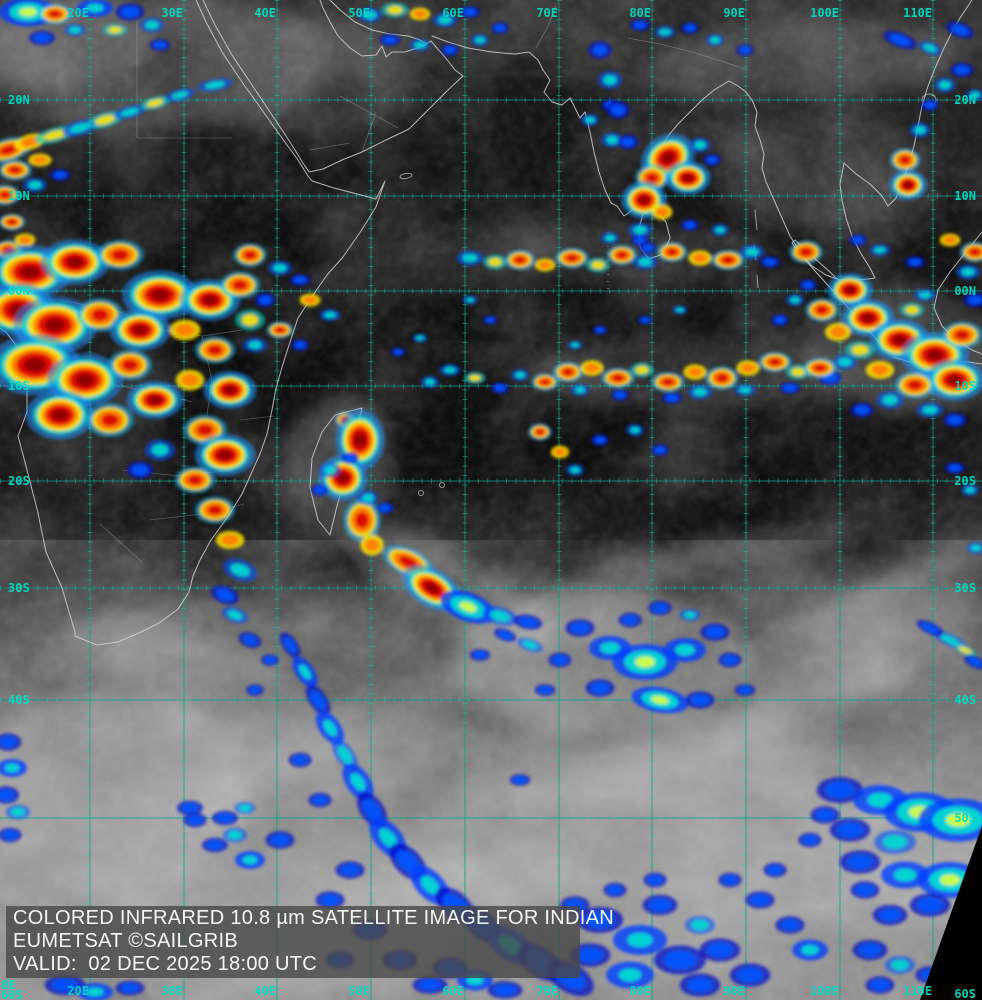 This screenshot has width=982, height=1000. What do you see at coordinates (442, 485) in the screenshot?
I see `mauritius-island` at bounding box center [442, 485].